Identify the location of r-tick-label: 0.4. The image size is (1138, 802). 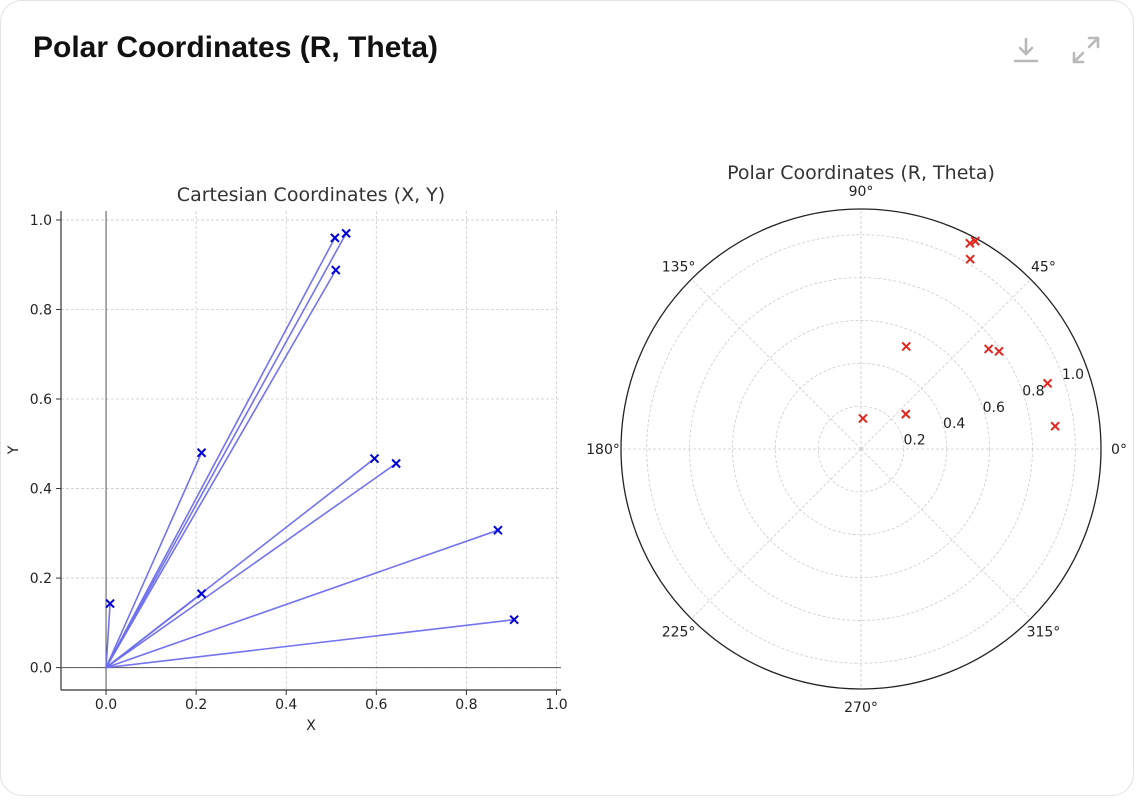
(954, 424).